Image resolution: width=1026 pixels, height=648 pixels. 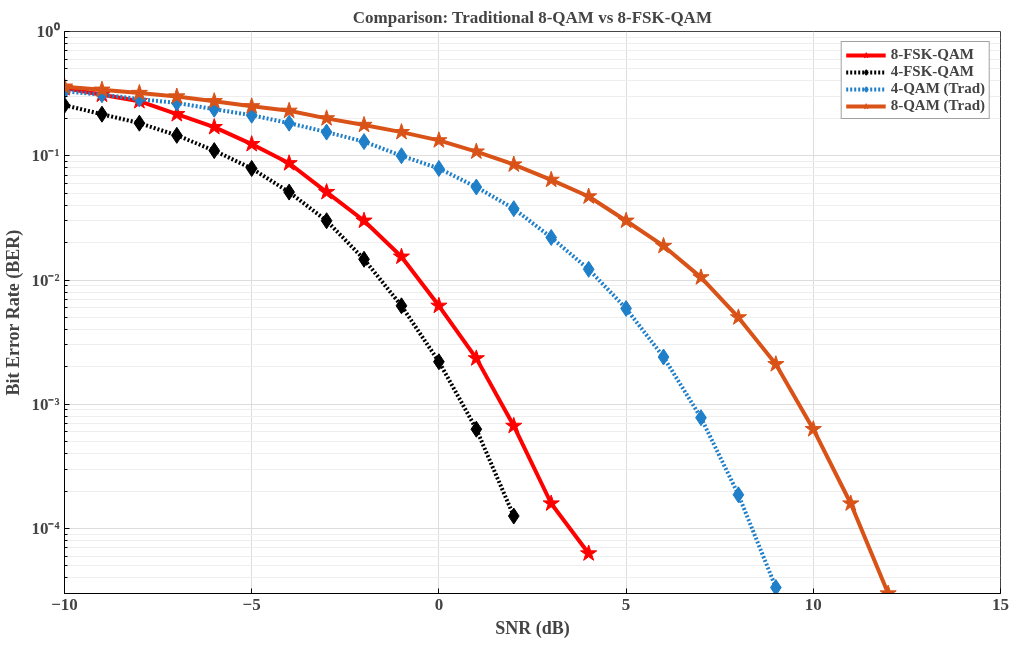 I want to click on y-tick-label: 10⁻¹, so click(x=45, y=156).